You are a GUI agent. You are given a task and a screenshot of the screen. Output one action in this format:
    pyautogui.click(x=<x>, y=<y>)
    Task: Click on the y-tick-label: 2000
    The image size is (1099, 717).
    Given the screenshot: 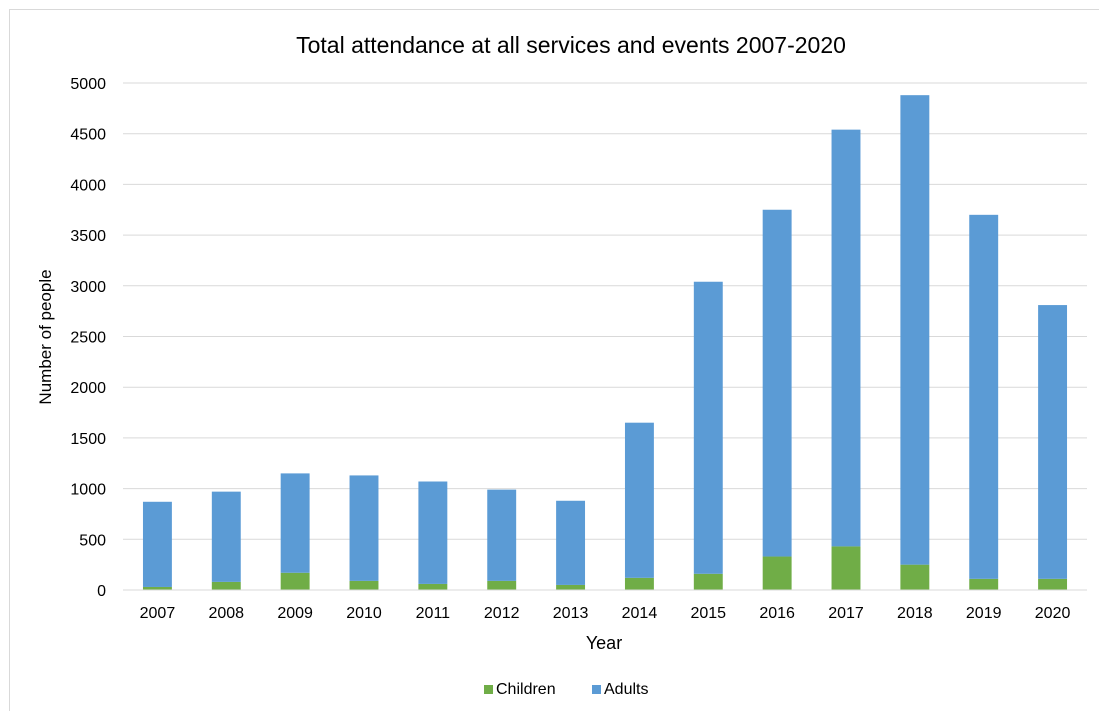 What is the action you would take?
    pyautogui.click(x=88, y=388)
    